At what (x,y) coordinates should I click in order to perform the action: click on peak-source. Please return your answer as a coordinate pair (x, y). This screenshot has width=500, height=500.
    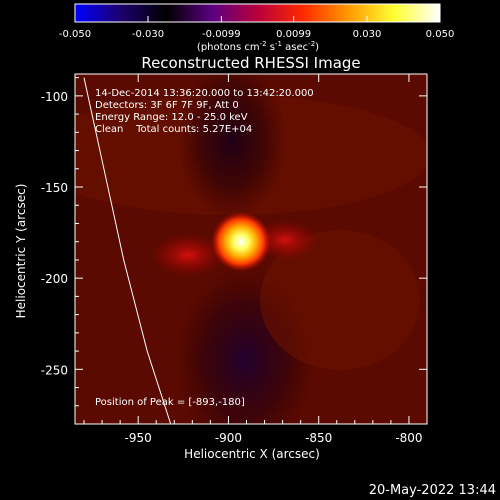
    Looking at the image, I should click on (241, 241).